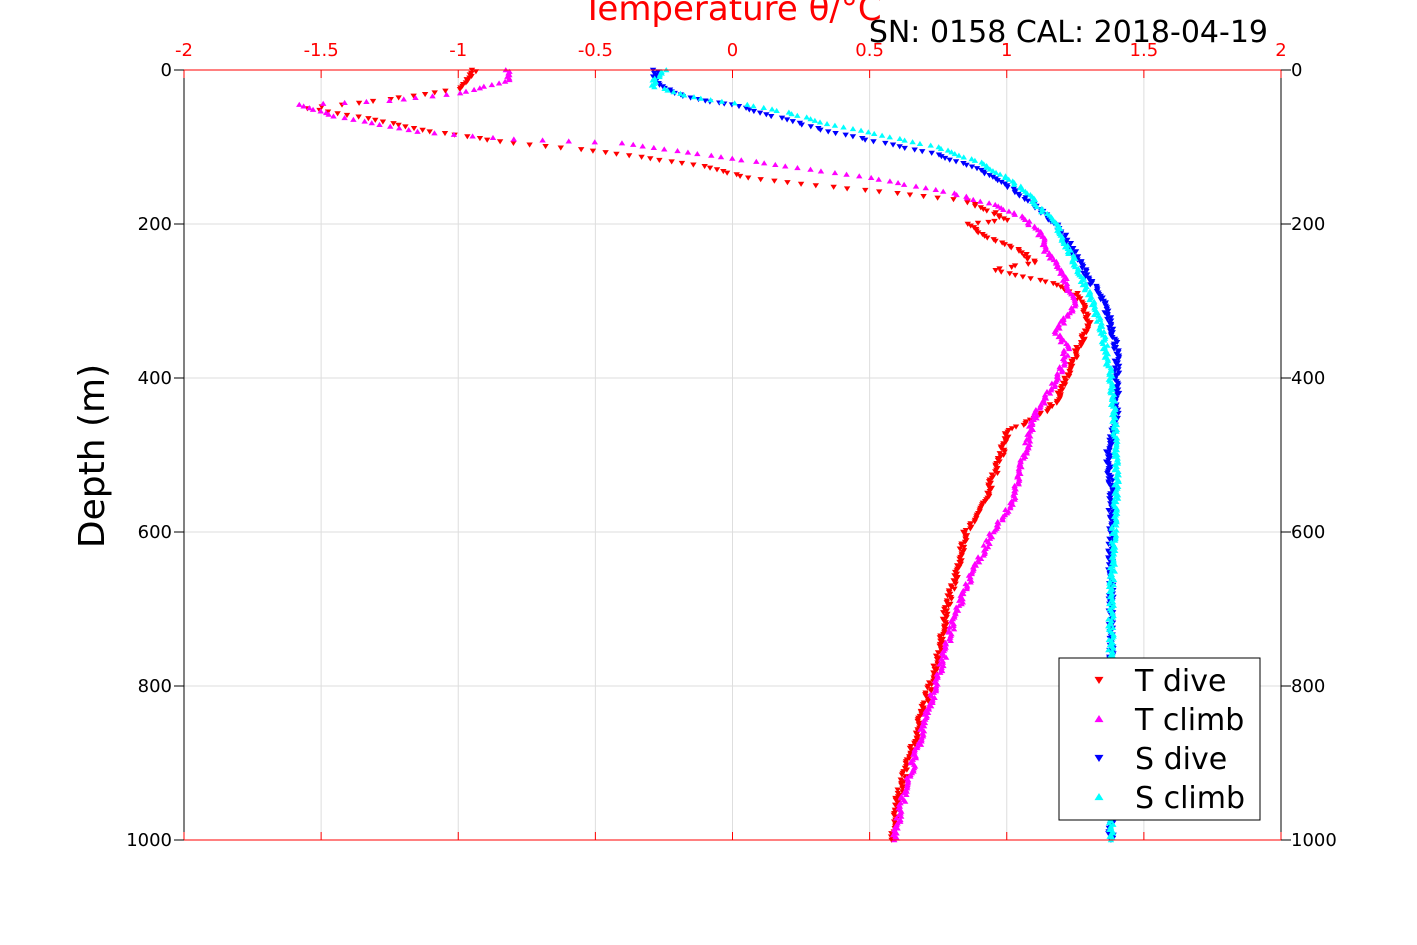 The image size is (1417, 945). I want to click on y-axis-label: Depth (m), so click(92, 456).